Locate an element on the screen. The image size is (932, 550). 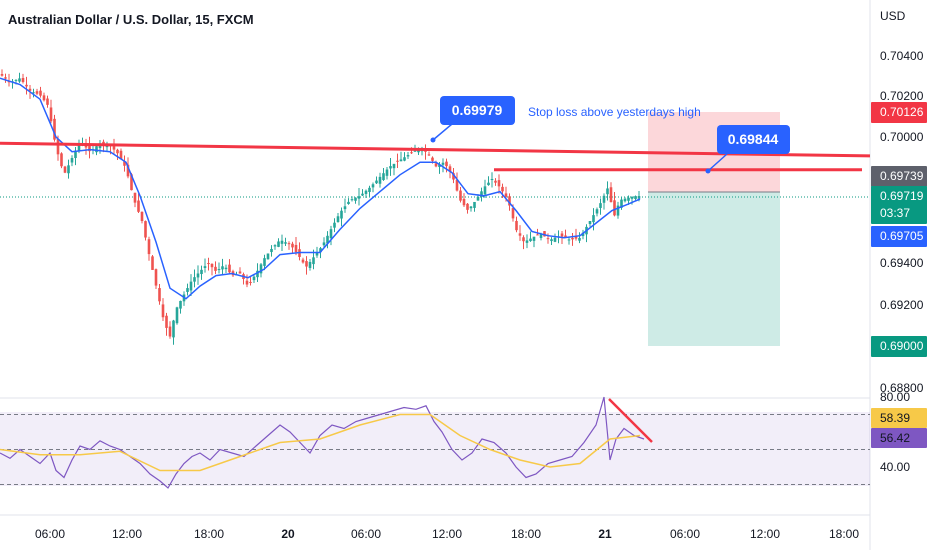
rsi-level-lines is located at coordinates (435, 449).